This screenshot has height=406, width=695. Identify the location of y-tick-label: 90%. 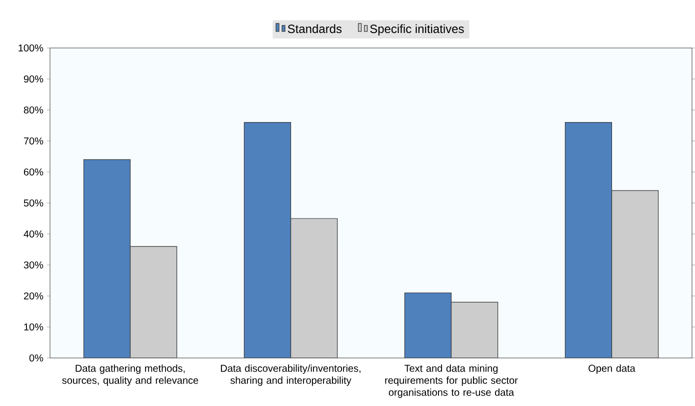
(34, 79).